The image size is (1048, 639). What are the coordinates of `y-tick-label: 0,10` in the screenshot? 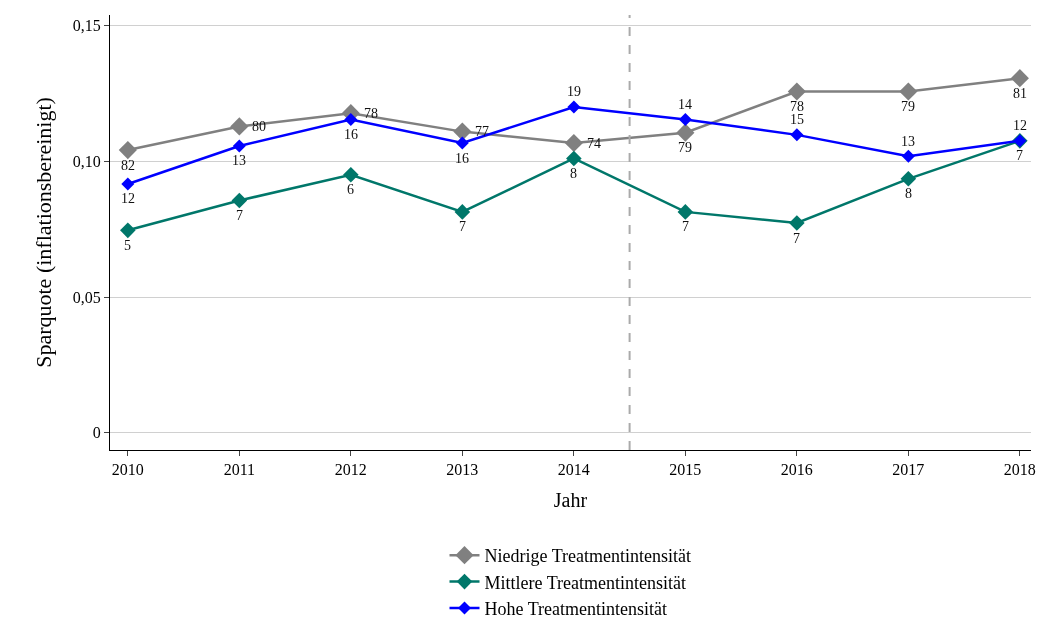 It's located at (86, 162).